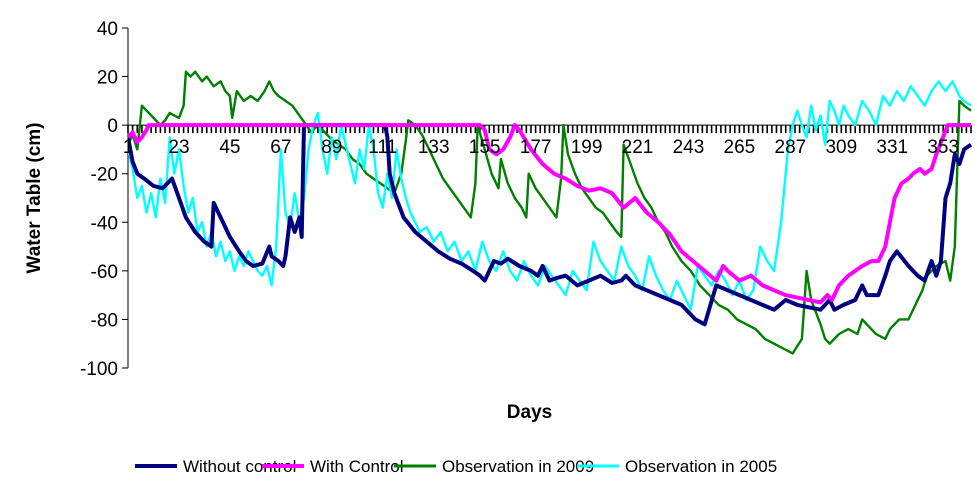  I want to click on legend-item: With Control, so click(333, 466).